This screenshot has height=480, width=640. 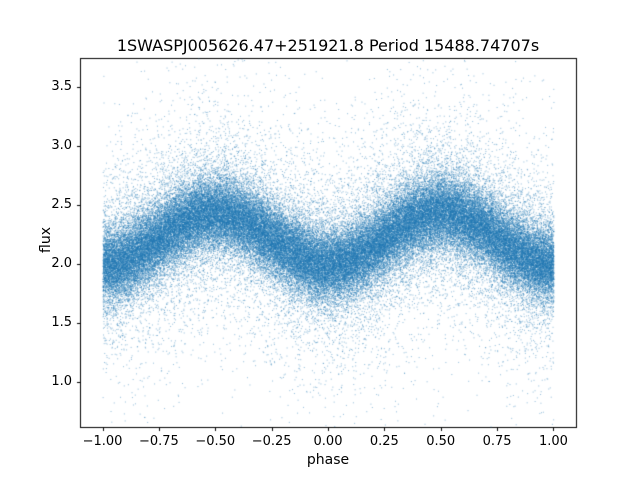 What do you see at coordinates (158, 441) in the screenshot?
I see `x-tick-label: −0.75` at bounding box center [158, 441].